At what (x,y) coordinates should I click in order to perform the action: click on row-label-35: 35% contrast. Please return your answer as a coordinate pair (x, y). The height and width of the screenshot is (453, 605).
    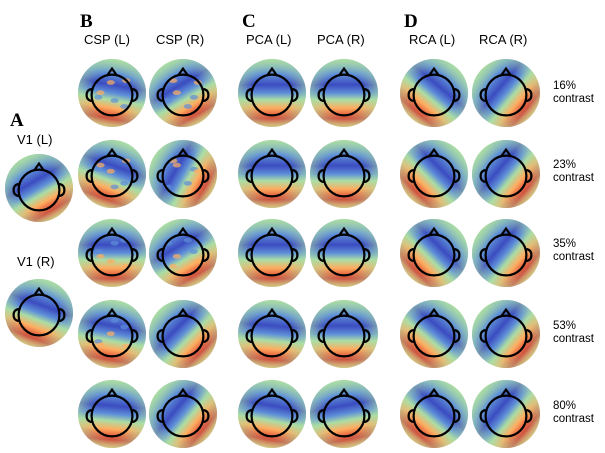
    Looking at the image, I should click on (573, 251).